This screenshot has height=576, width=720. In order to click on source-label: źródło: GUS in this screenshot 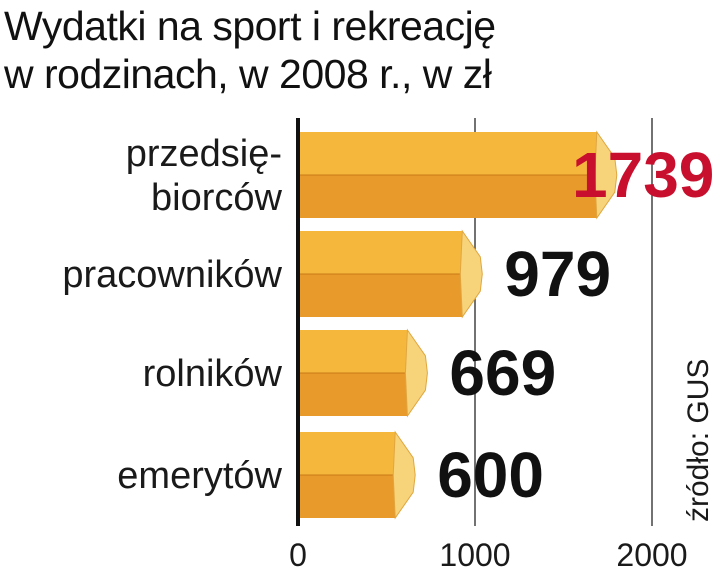, I will do `click(698, 440)`.